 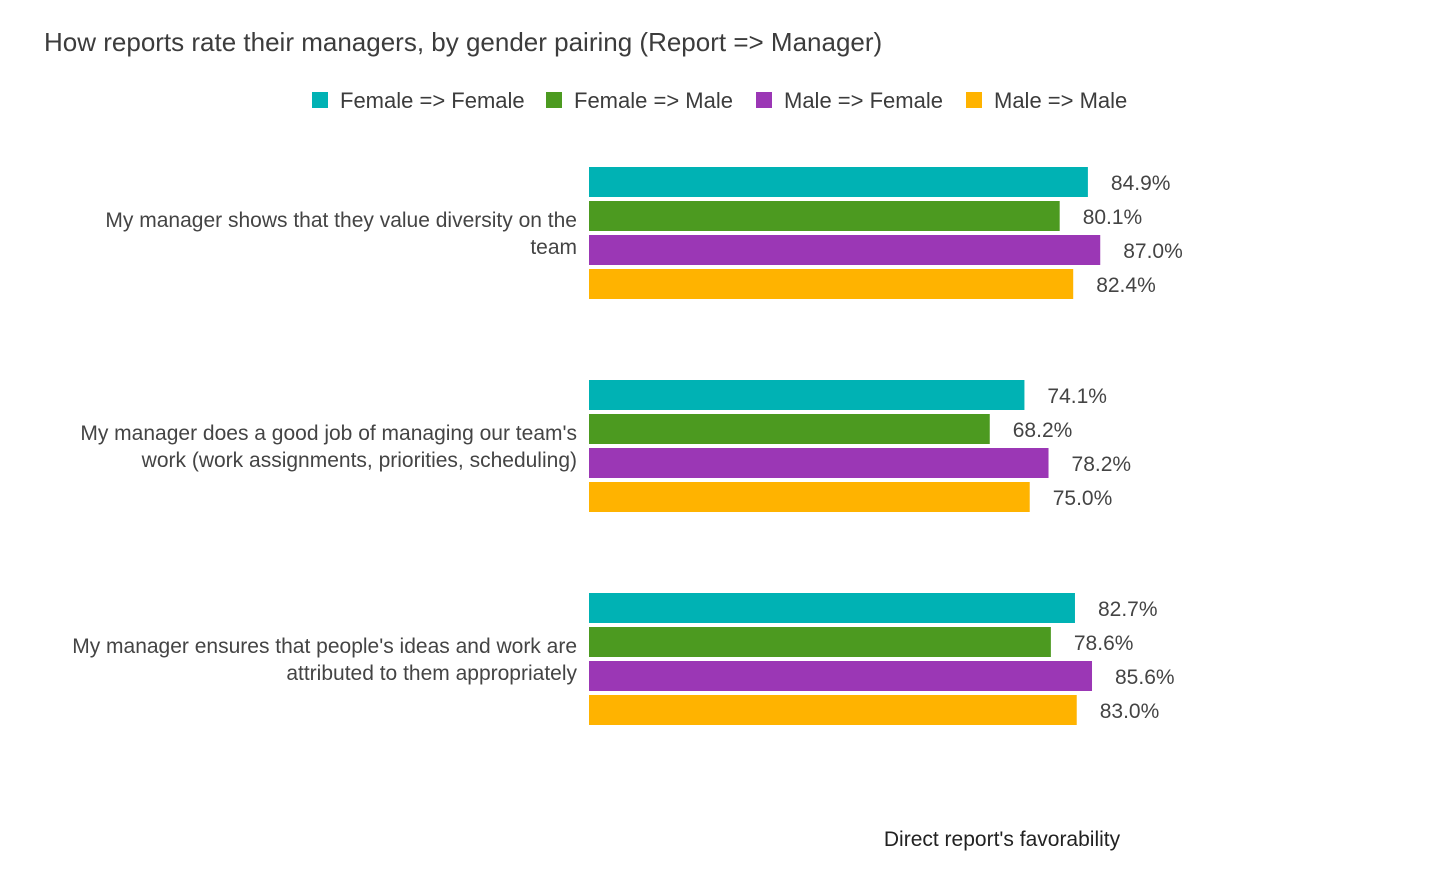 What do you see at coordinates (845, 250) in the screenshot?
I see `bar-c1-s3` at bounding box center [845, 250].